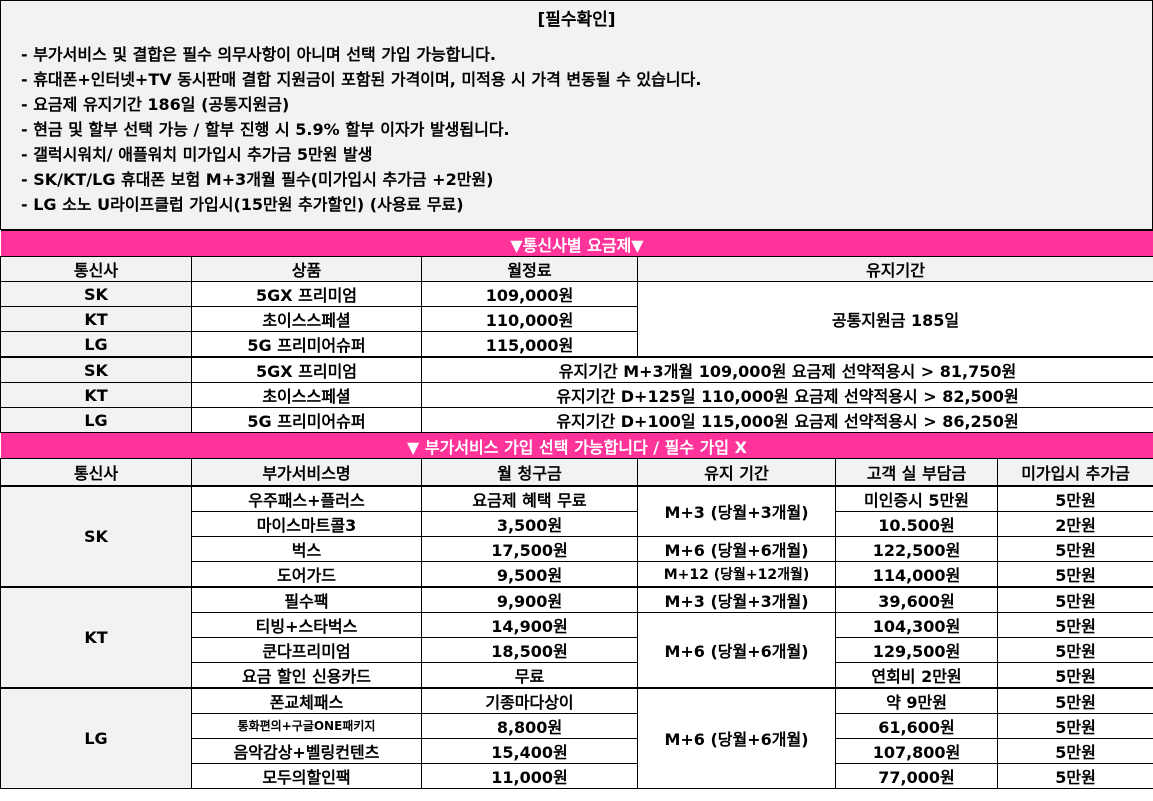  I want to click on notice-item: - 갤럭시워치/ 애플워치 미가입시 추가금 5만원 발생, so click(197, 154).